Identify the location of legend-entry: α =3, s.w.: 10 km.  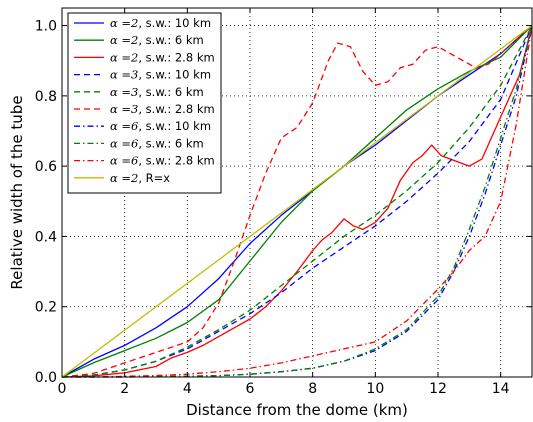
(160, 75).